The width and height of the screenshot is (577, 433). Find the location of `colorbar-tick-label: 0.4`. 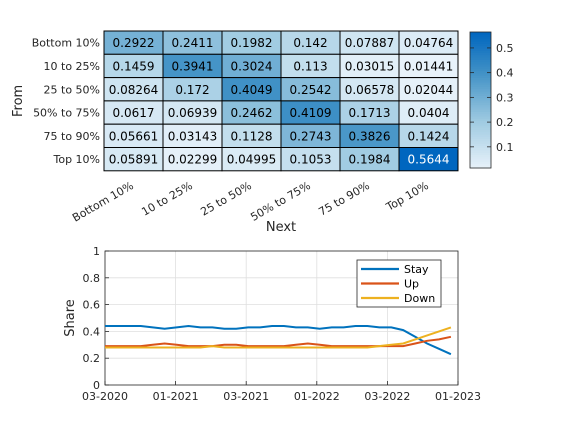

colorbar-tick-label: 0.4 is located at coordinates (505, 73).